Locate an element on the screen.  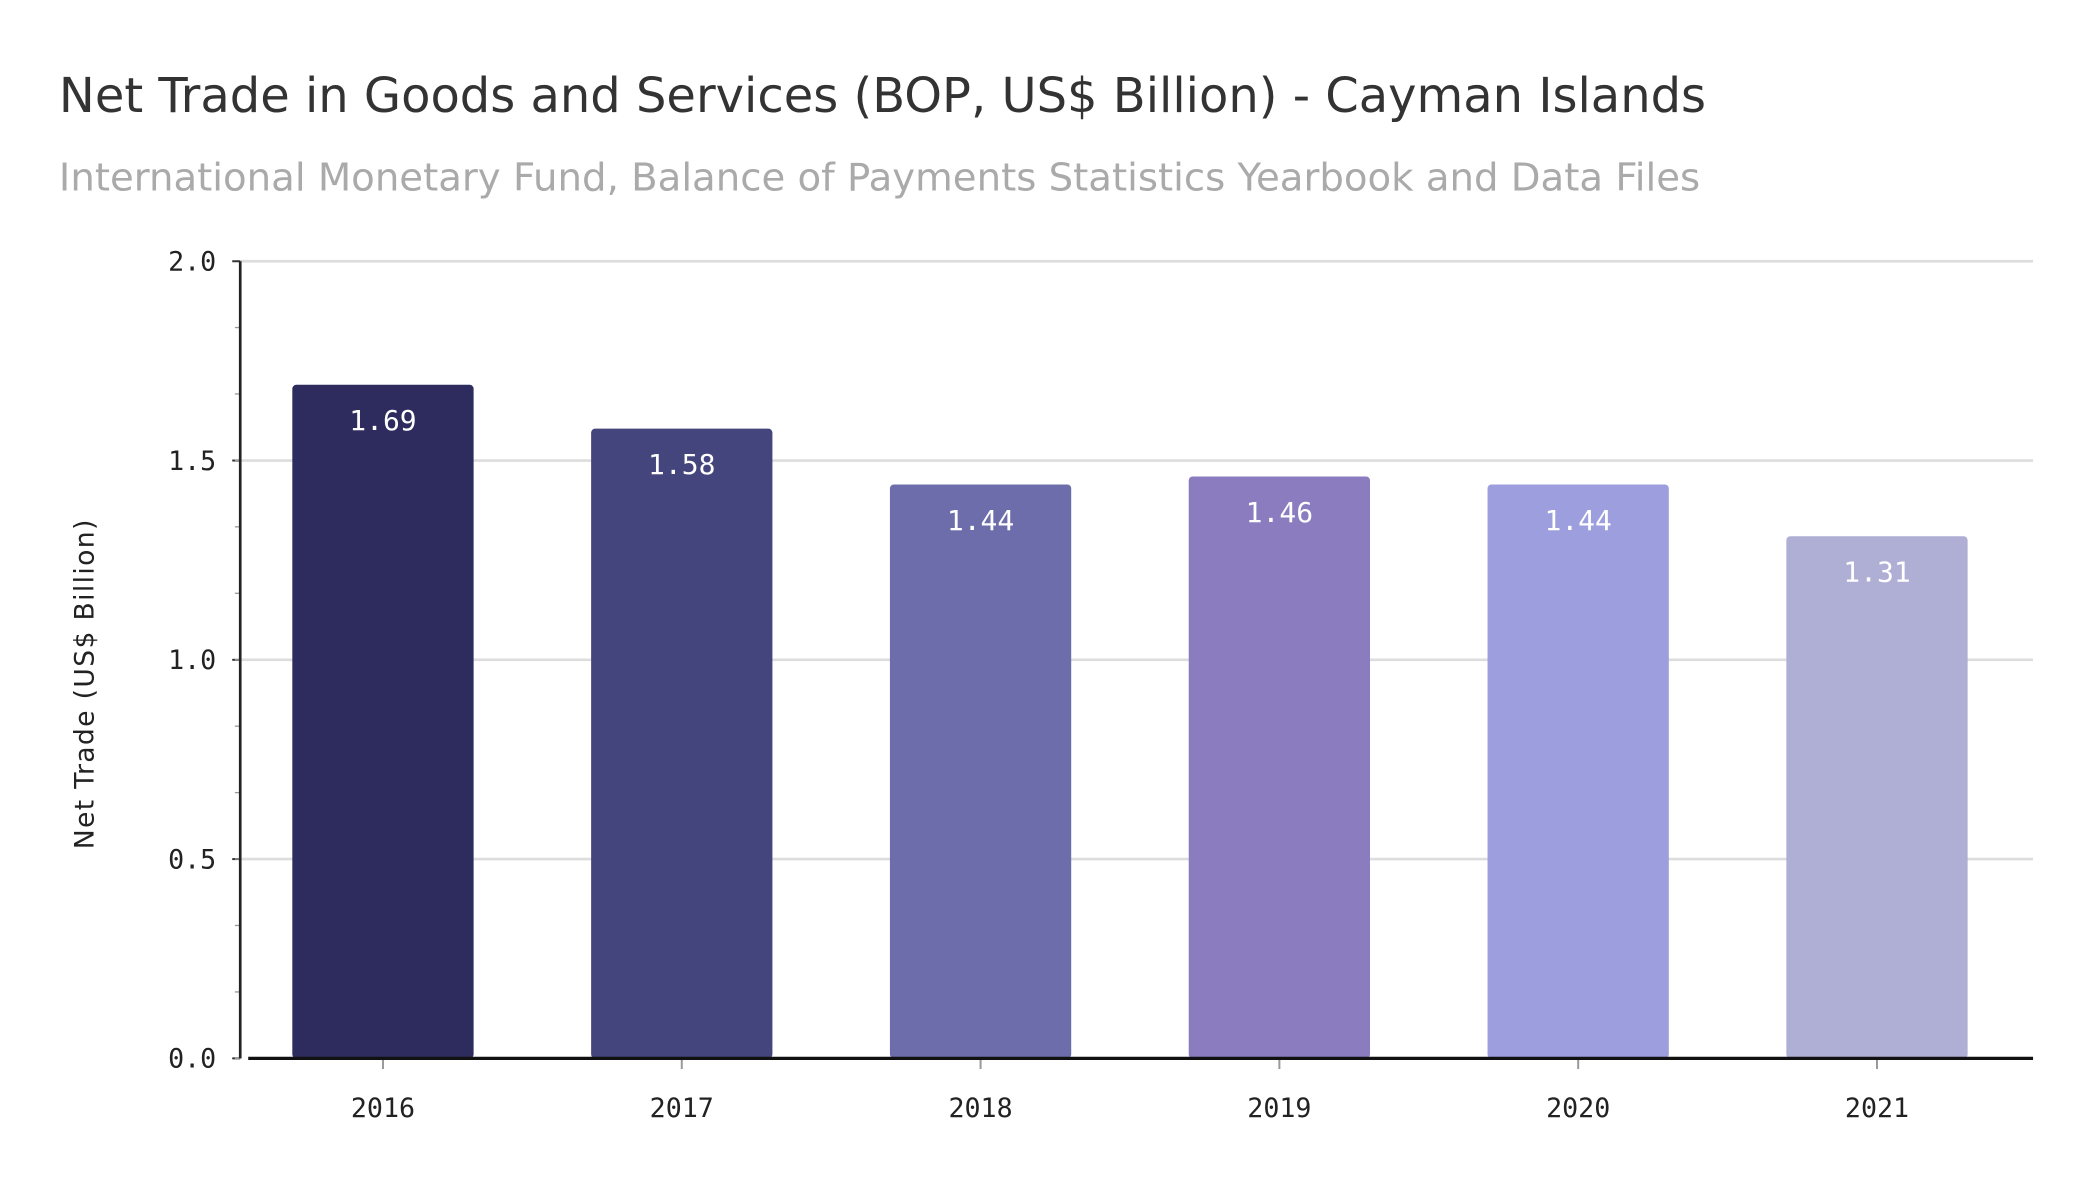
y-tick-label: 1.5 is located at coordinates (192, 461).